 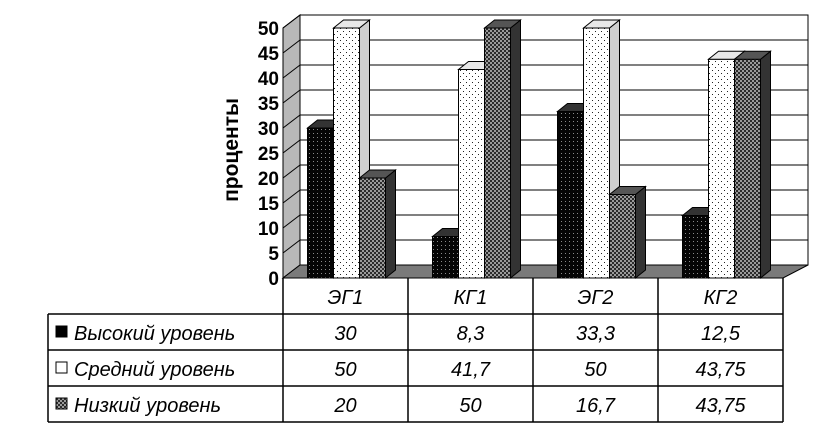 What do you see at coordinates (154, 370) in the screenshot?
I see `legend-label: Средний уровень` at bounding box center [154, 370].